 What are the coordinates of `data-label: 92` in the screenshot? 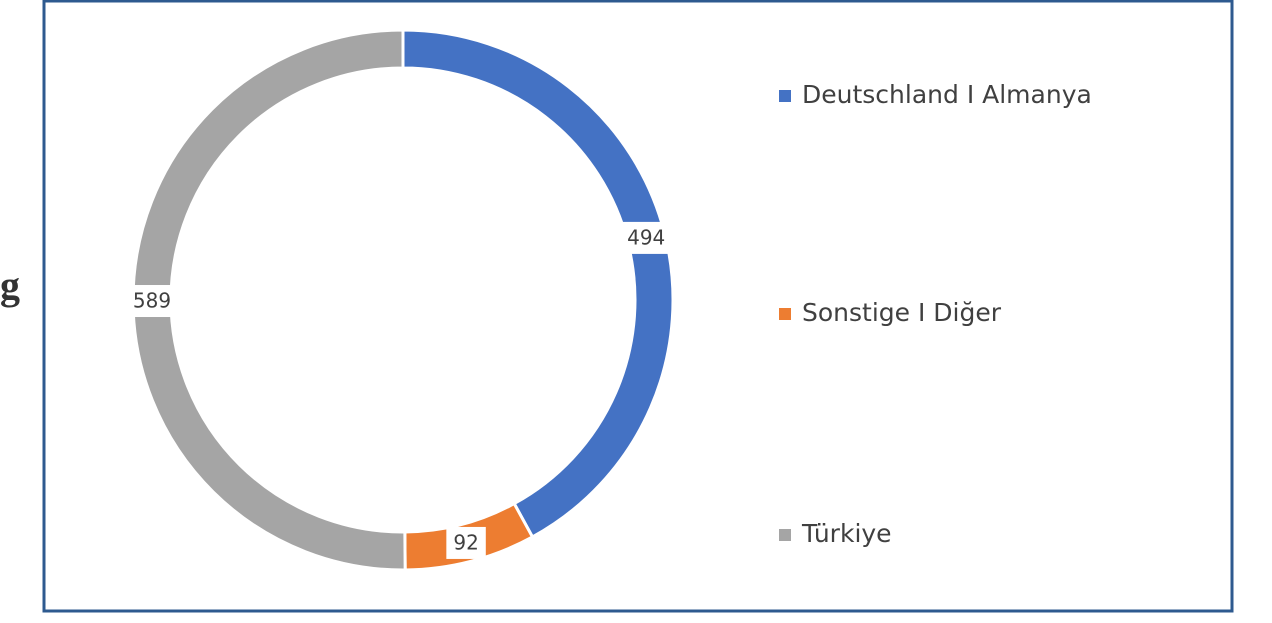 It's located at (465, 542).